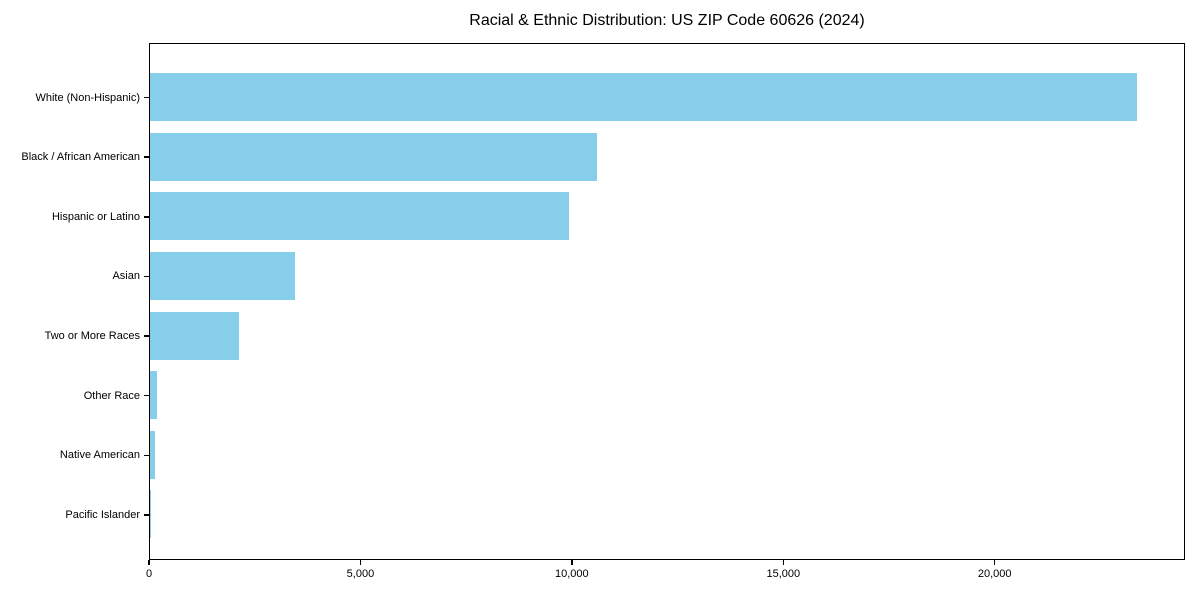  What do you see at coordinates (95, 216) in the screenshot?
I see `y-axis-label: Hispanic or Latino` at bounding box center [95, 216].